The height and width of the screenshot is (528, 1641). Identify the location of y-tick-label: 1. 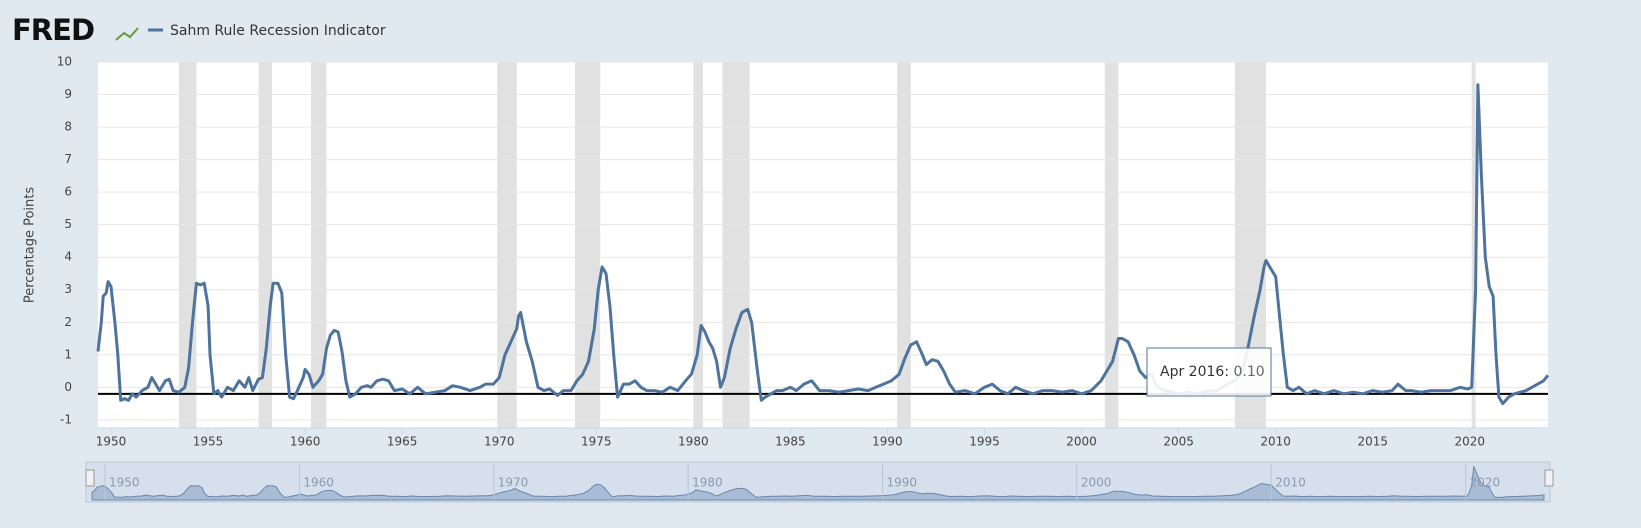
(68, 354).